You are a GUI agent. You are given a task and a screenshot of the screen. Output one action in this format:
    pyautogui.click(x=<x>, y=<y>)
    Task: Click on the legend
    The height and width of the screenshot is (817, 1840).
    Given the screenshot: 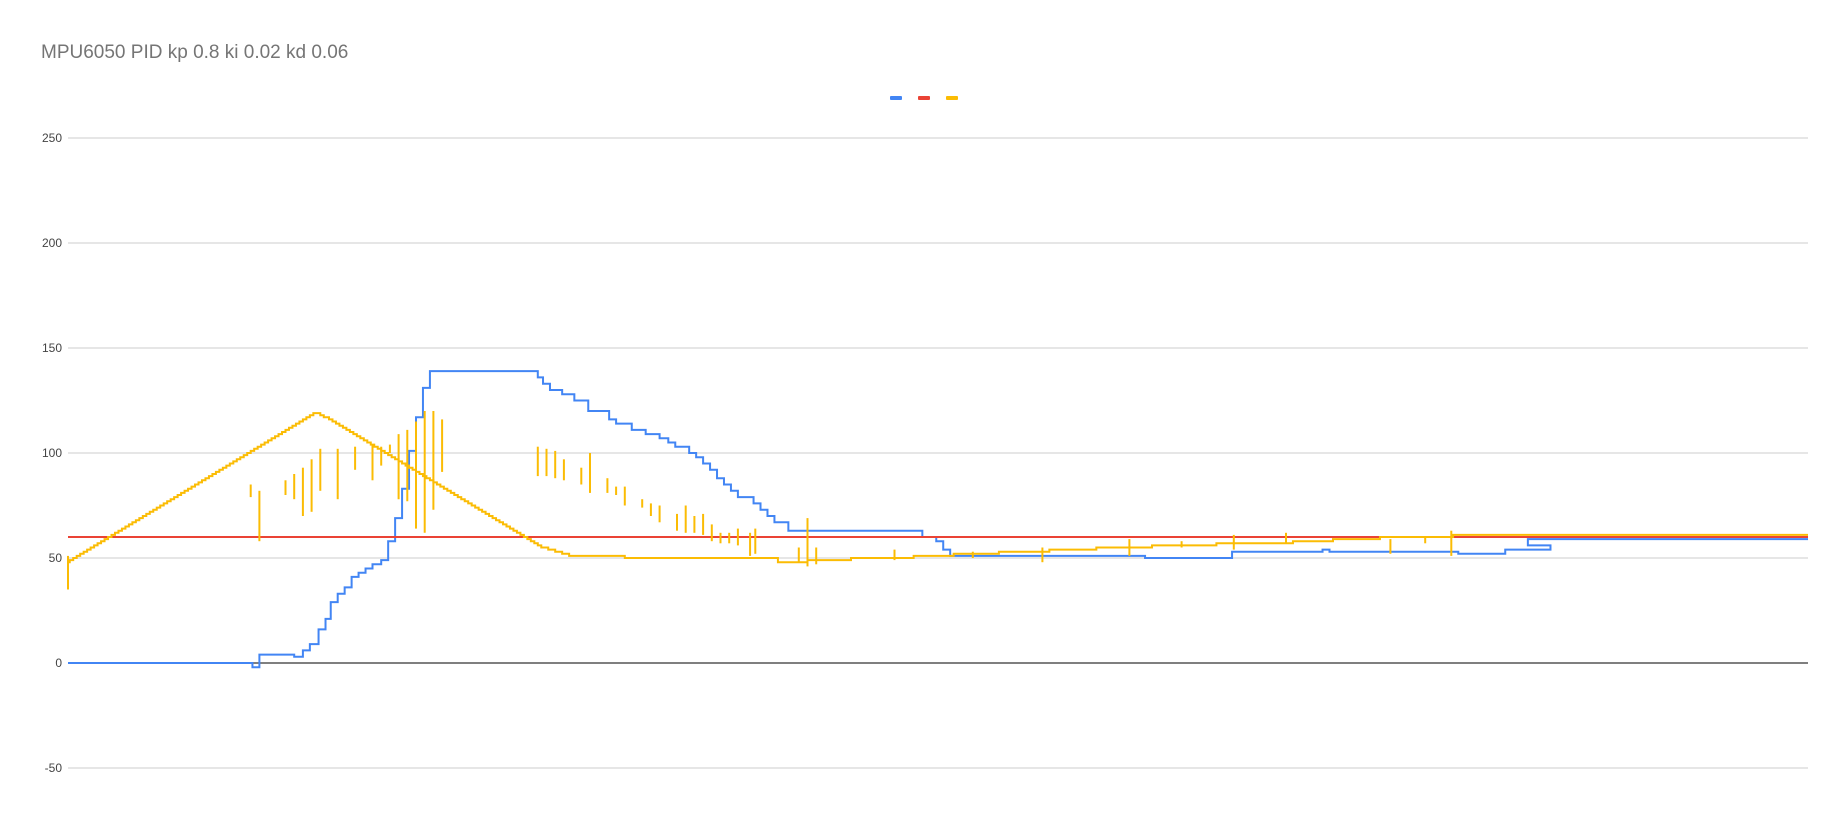 What is the action you would take?
    pyautogui.click(x=924, y=98)
    